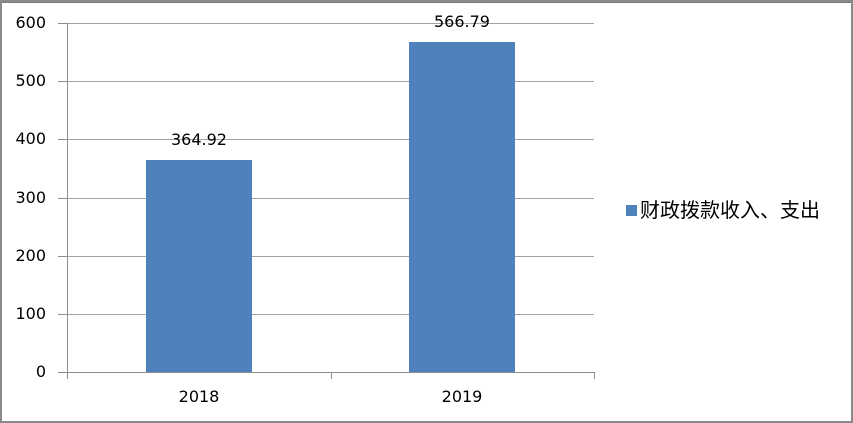  I want to click on y-axis-label: 300, so click(30, 197).